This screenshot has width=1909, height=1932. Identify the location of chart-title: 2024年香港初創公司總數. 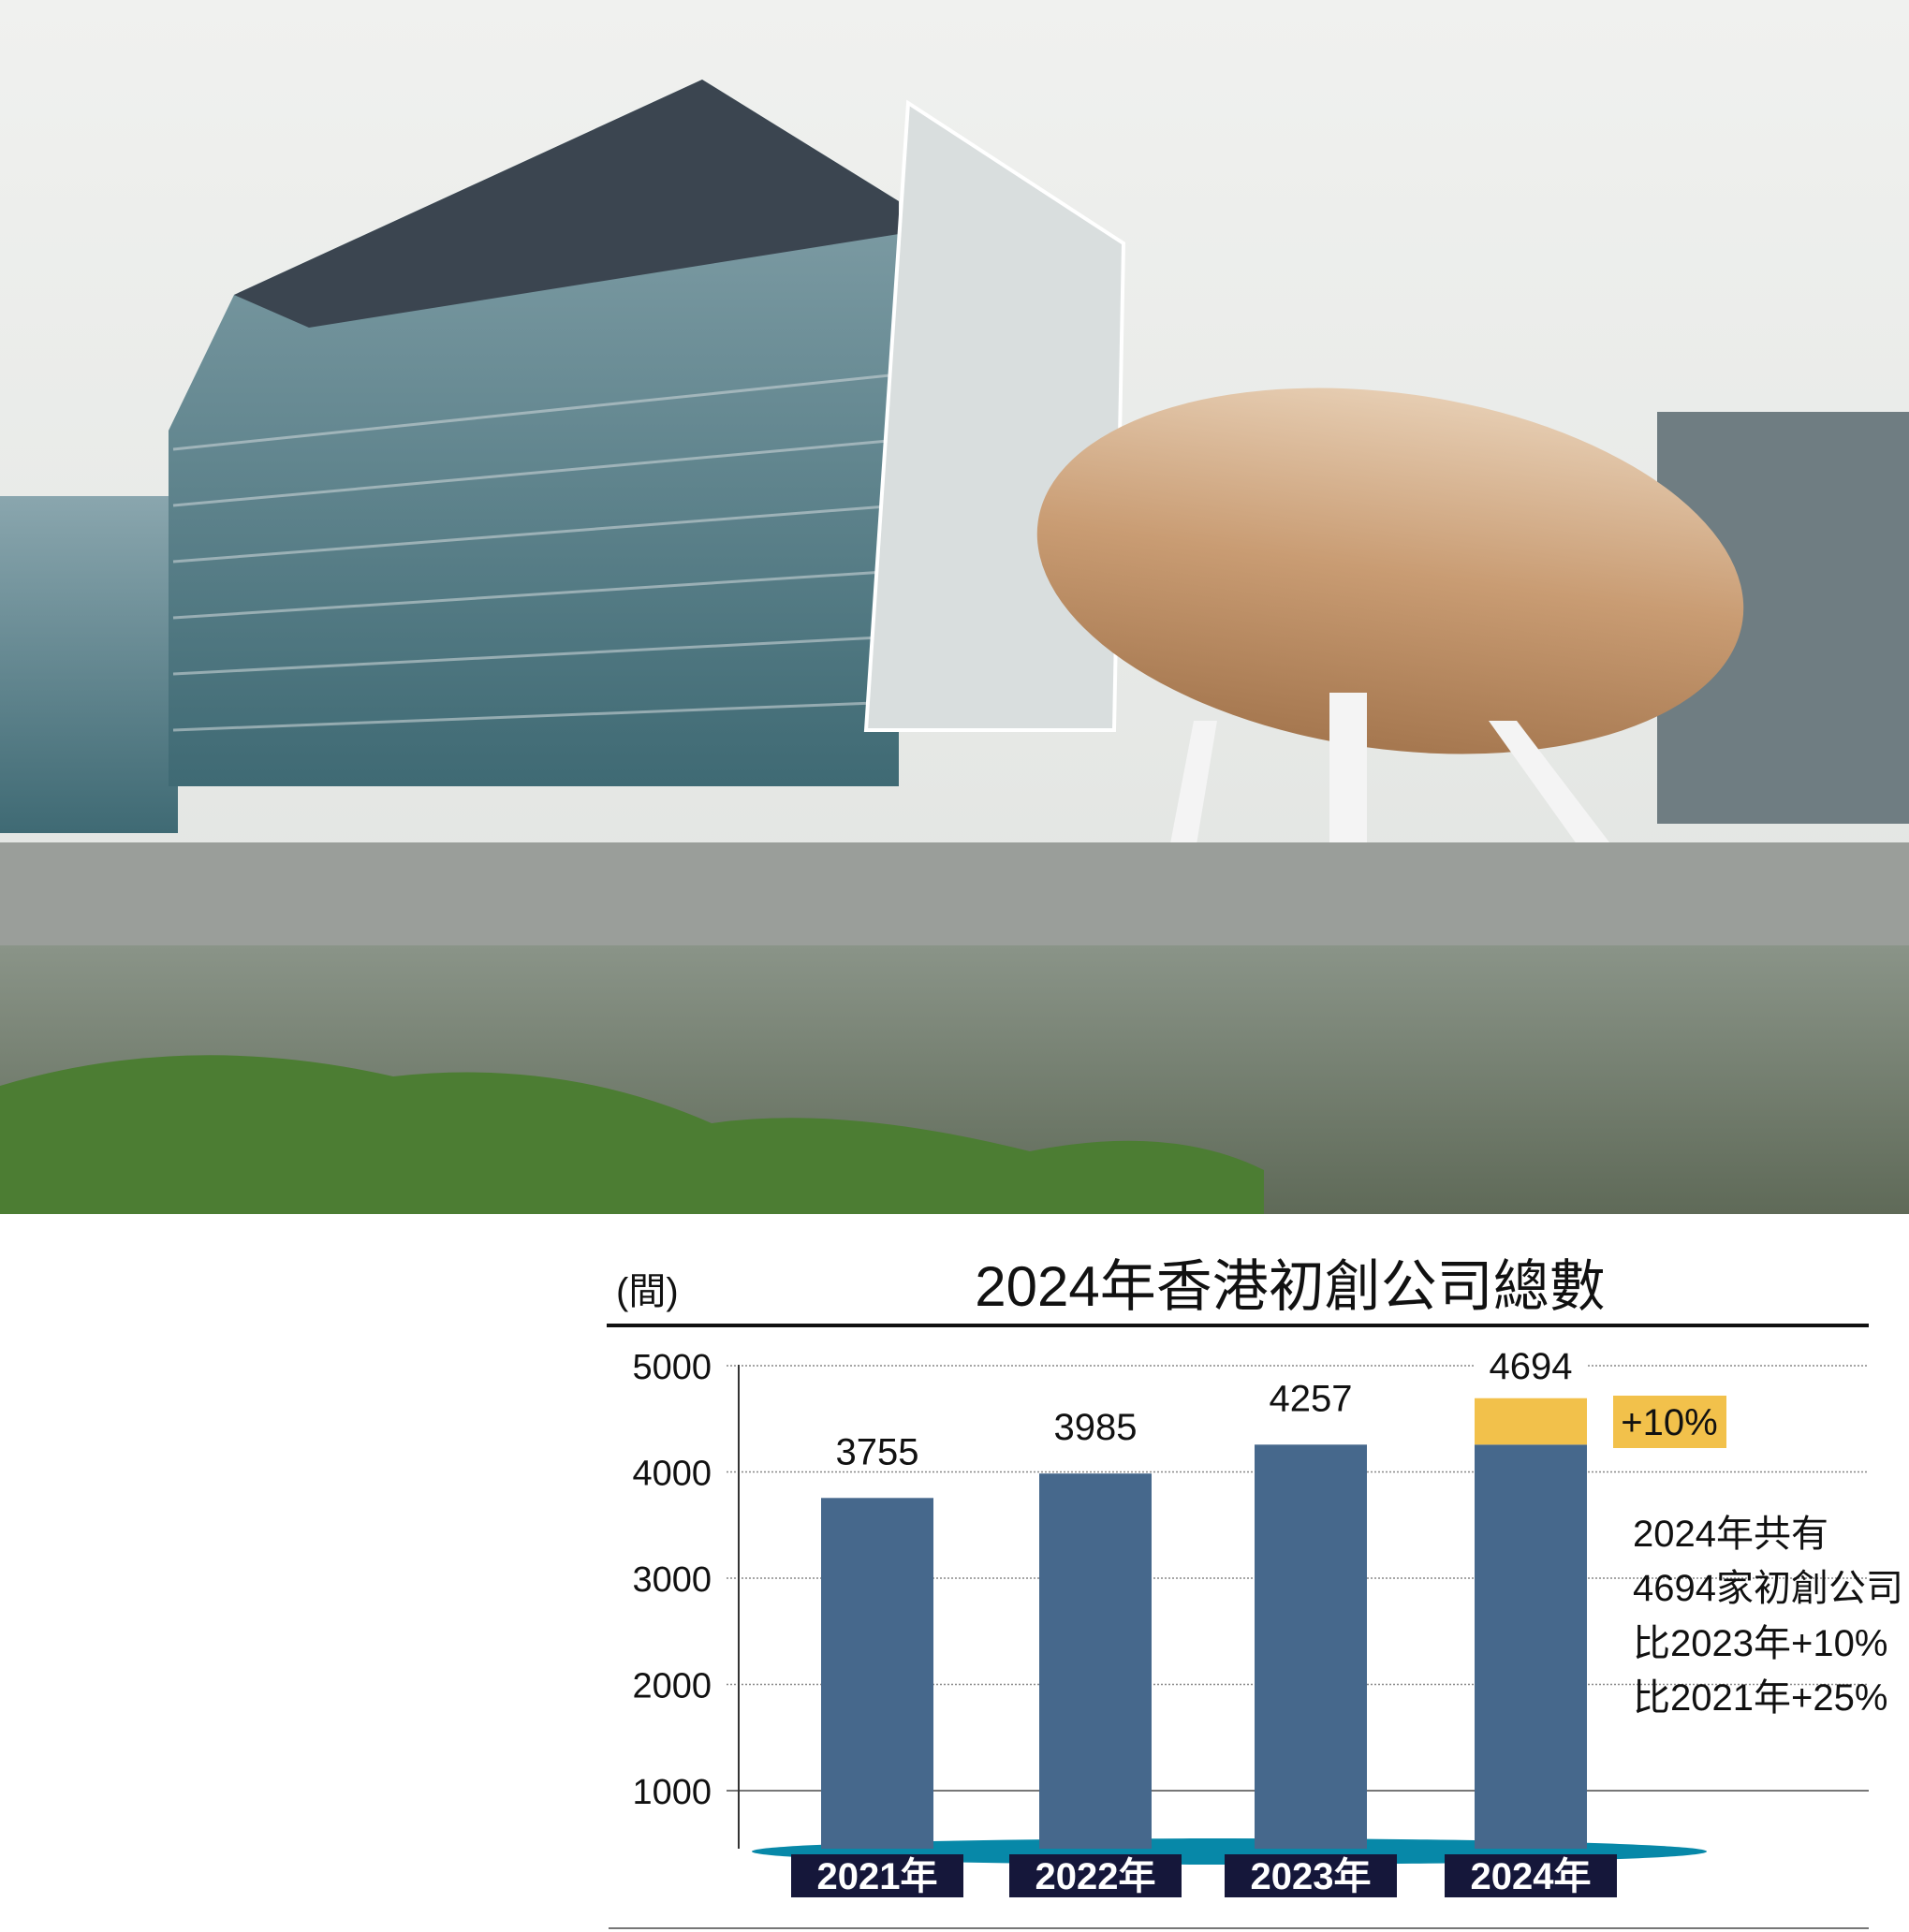
(1290, 1286).